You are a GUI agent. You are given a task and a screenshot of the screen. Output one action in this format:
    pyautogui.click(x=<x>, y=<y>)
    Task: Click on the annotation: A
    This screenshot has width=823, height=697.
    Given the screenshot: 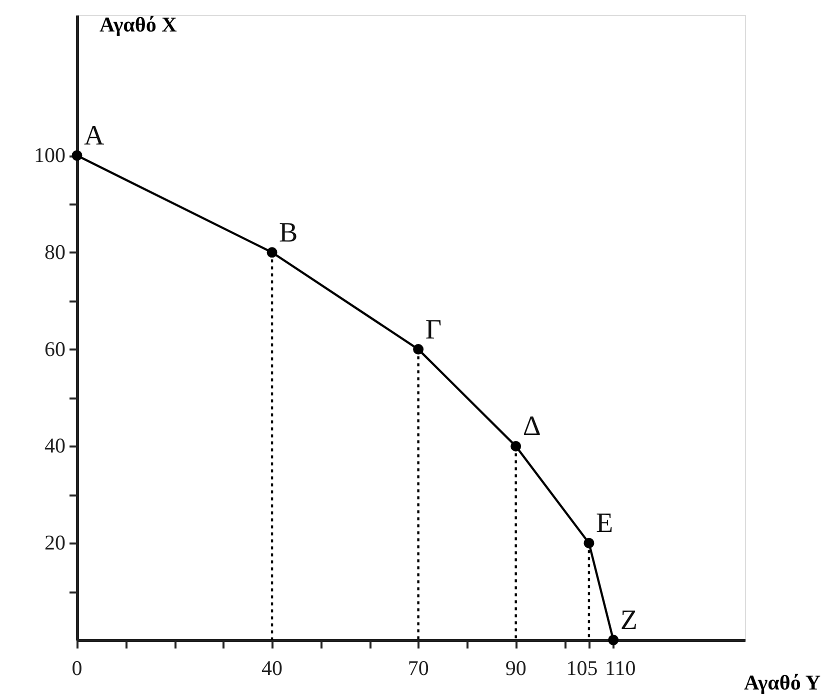 What is the action you would take?
    pyautogui.click(x=94, y=136)
    